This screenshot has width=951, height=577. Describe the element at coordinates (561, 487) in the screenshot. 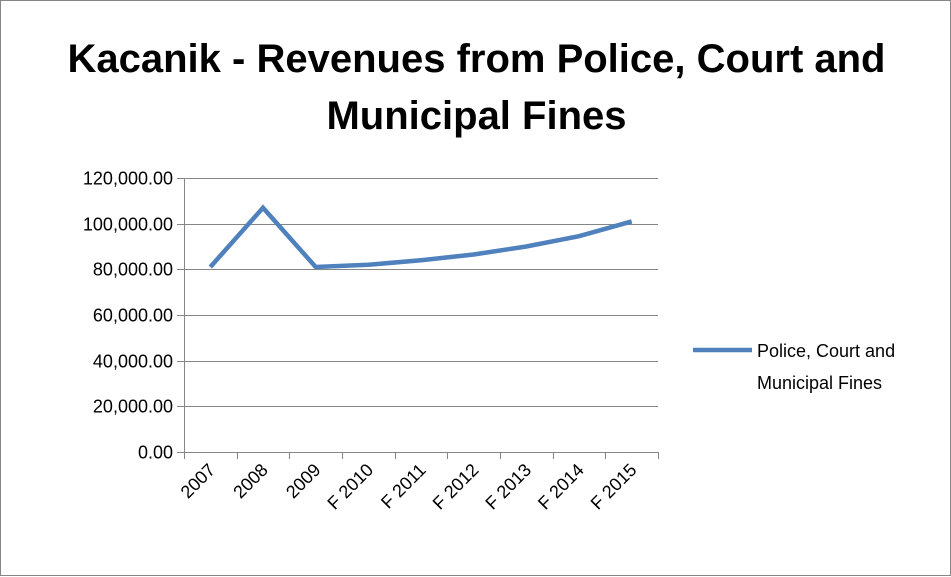

I see `x-tick-label: F 2014` at that location.